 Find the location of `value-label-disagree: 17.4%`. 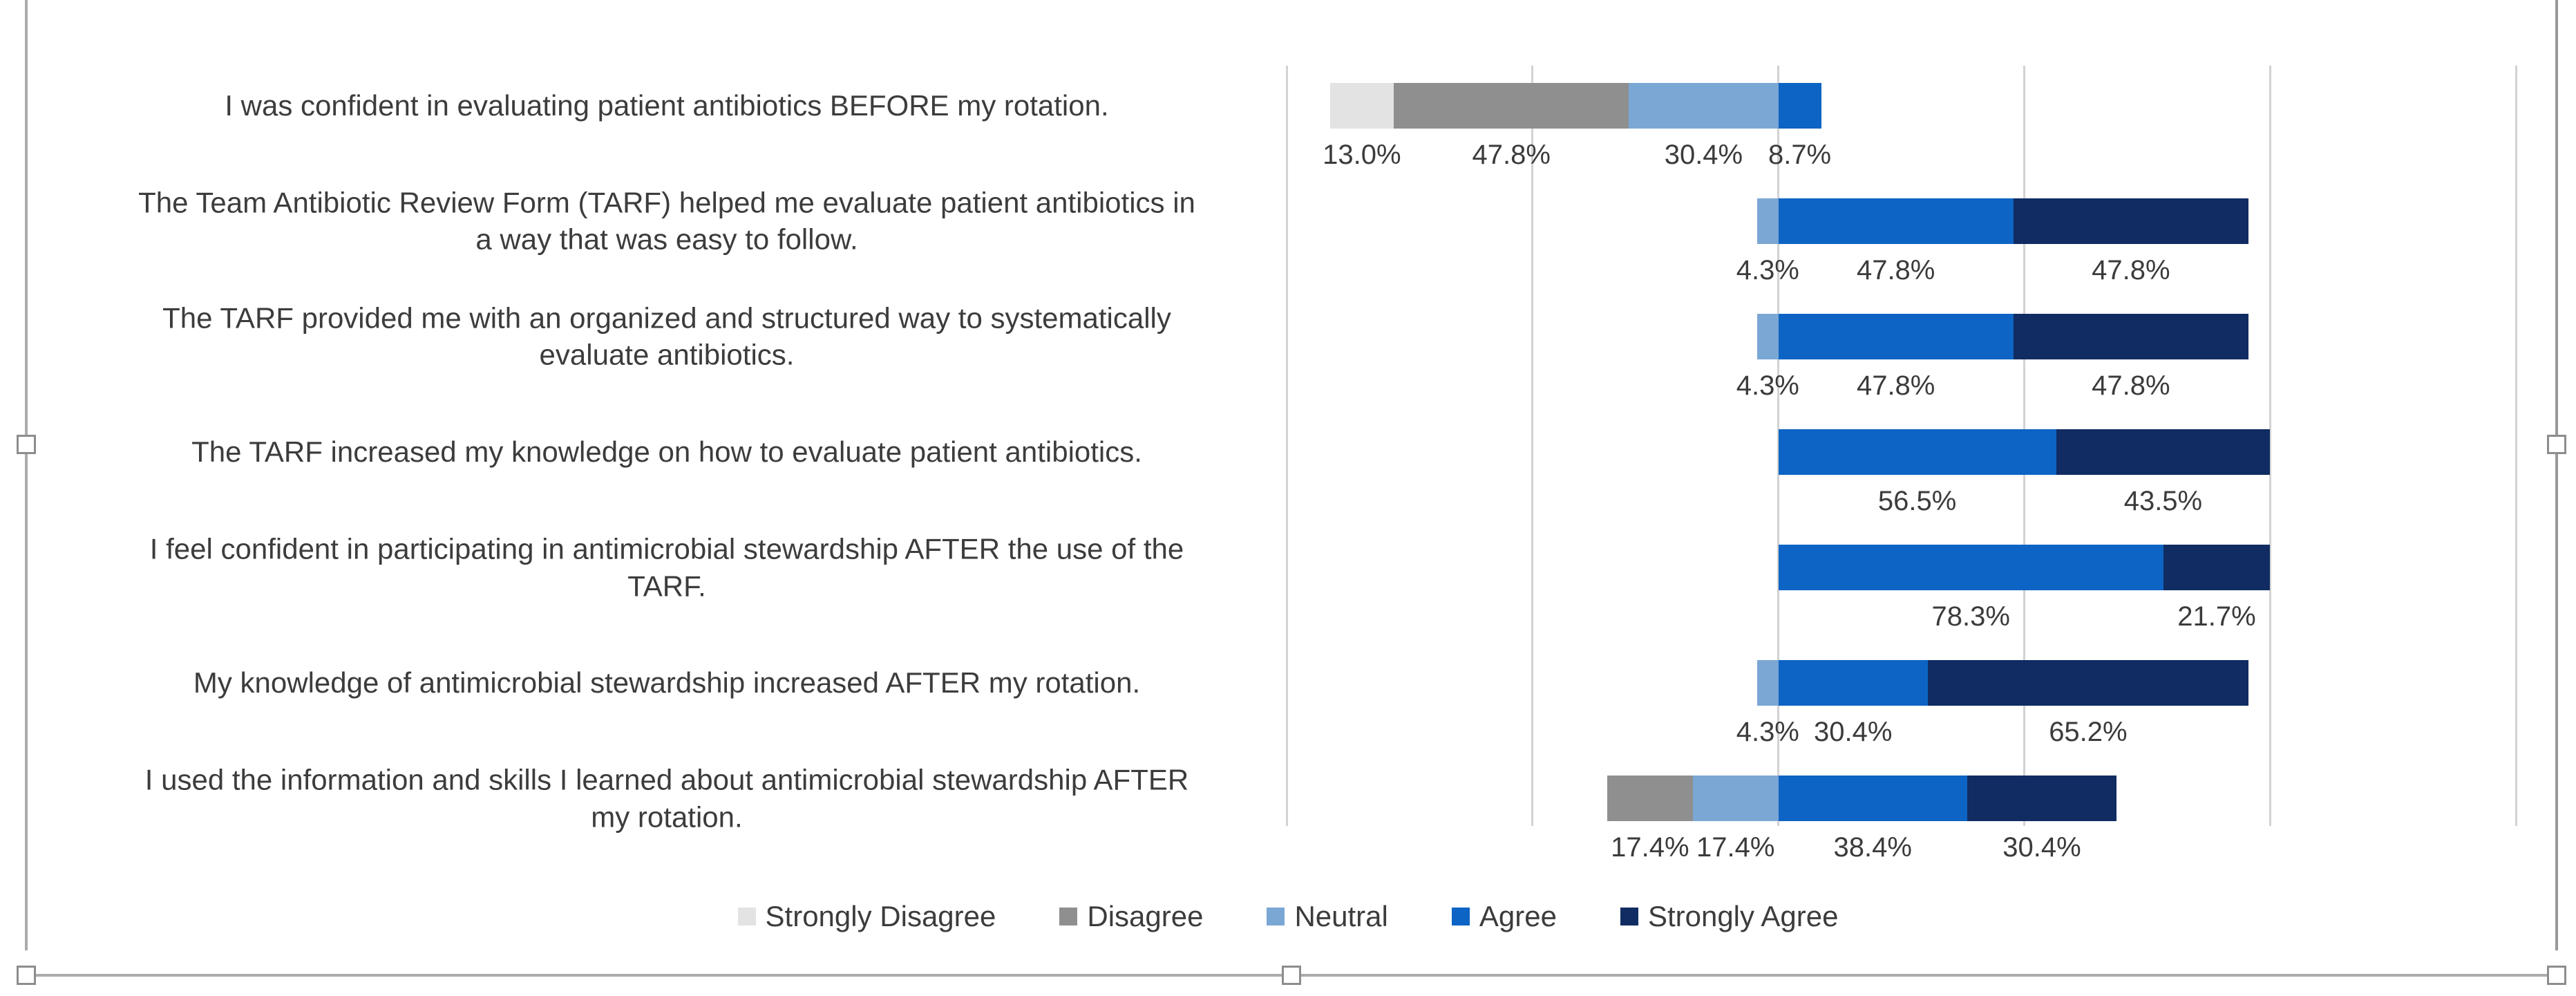

value-label-disagree: 17.4% is located at coordinates (1650, 847).